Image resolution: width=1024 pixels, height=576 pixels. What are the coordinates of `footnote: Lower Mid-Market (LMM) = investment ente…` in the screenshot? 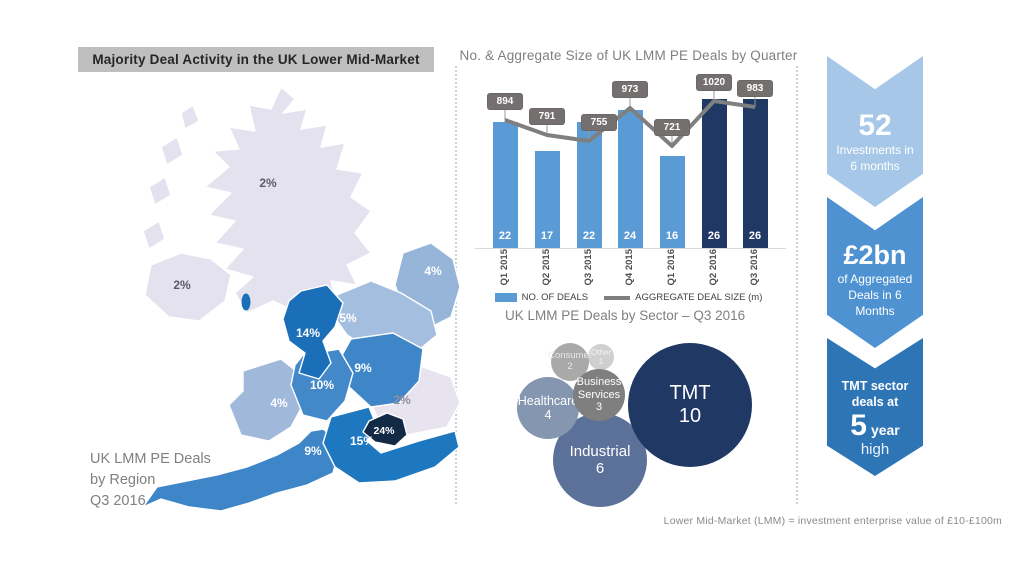 It's located at (832, 521).